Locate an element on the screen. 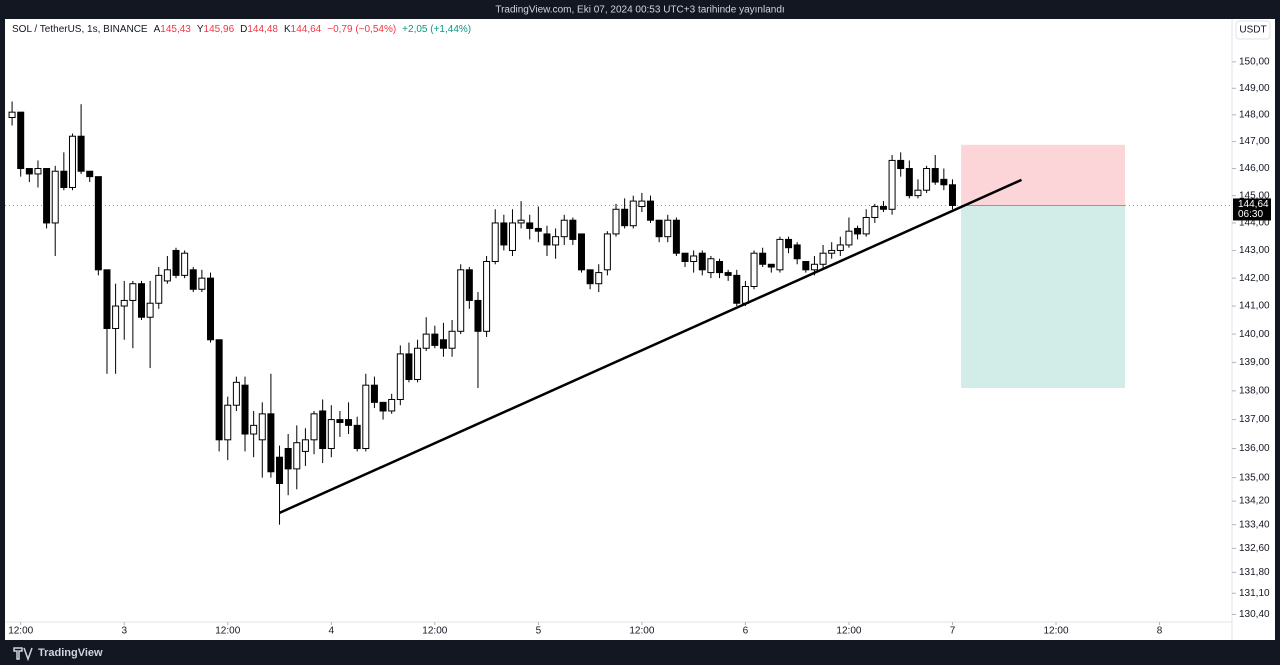 This screenshot has width=1280, height=665. last-price-box is located at coordinates (1252, 209).